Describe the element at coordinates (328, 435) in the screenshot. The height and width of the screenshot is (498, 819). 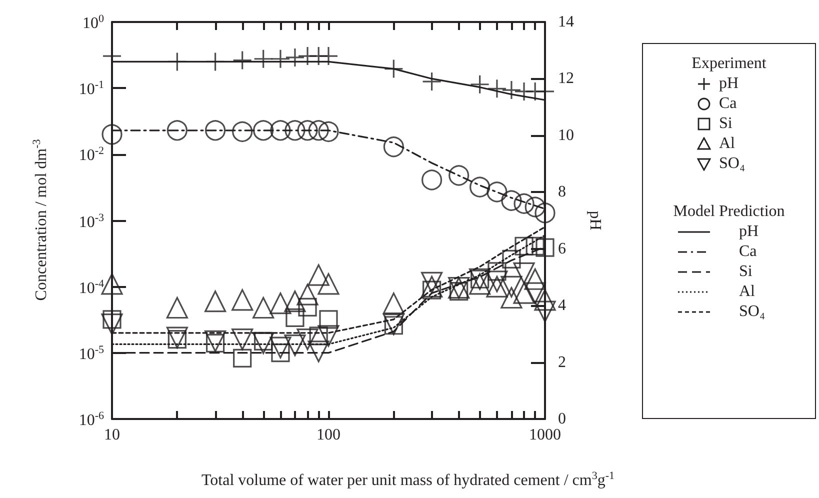
I see `x-tick-label: 100` at that location.